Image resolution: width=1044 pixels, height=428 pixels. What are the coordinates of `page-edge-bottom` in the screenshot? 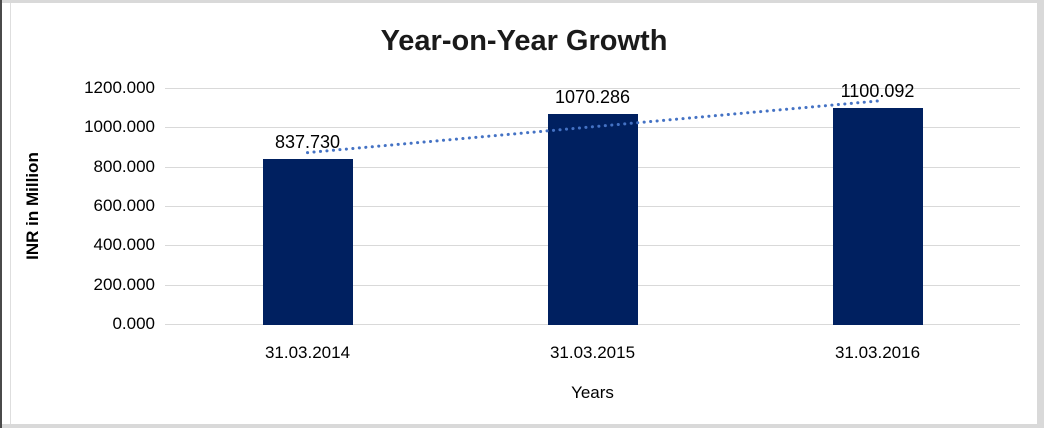 It's located at (522, 426).